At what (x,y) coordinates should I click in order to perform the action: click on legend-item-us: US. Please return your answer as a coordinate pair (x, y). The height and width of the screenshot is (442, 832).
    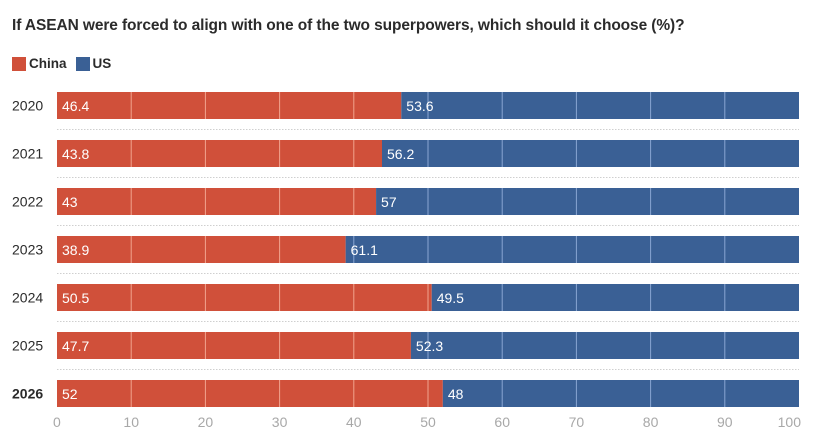
    Looking at the image, I should click on (93, 63).